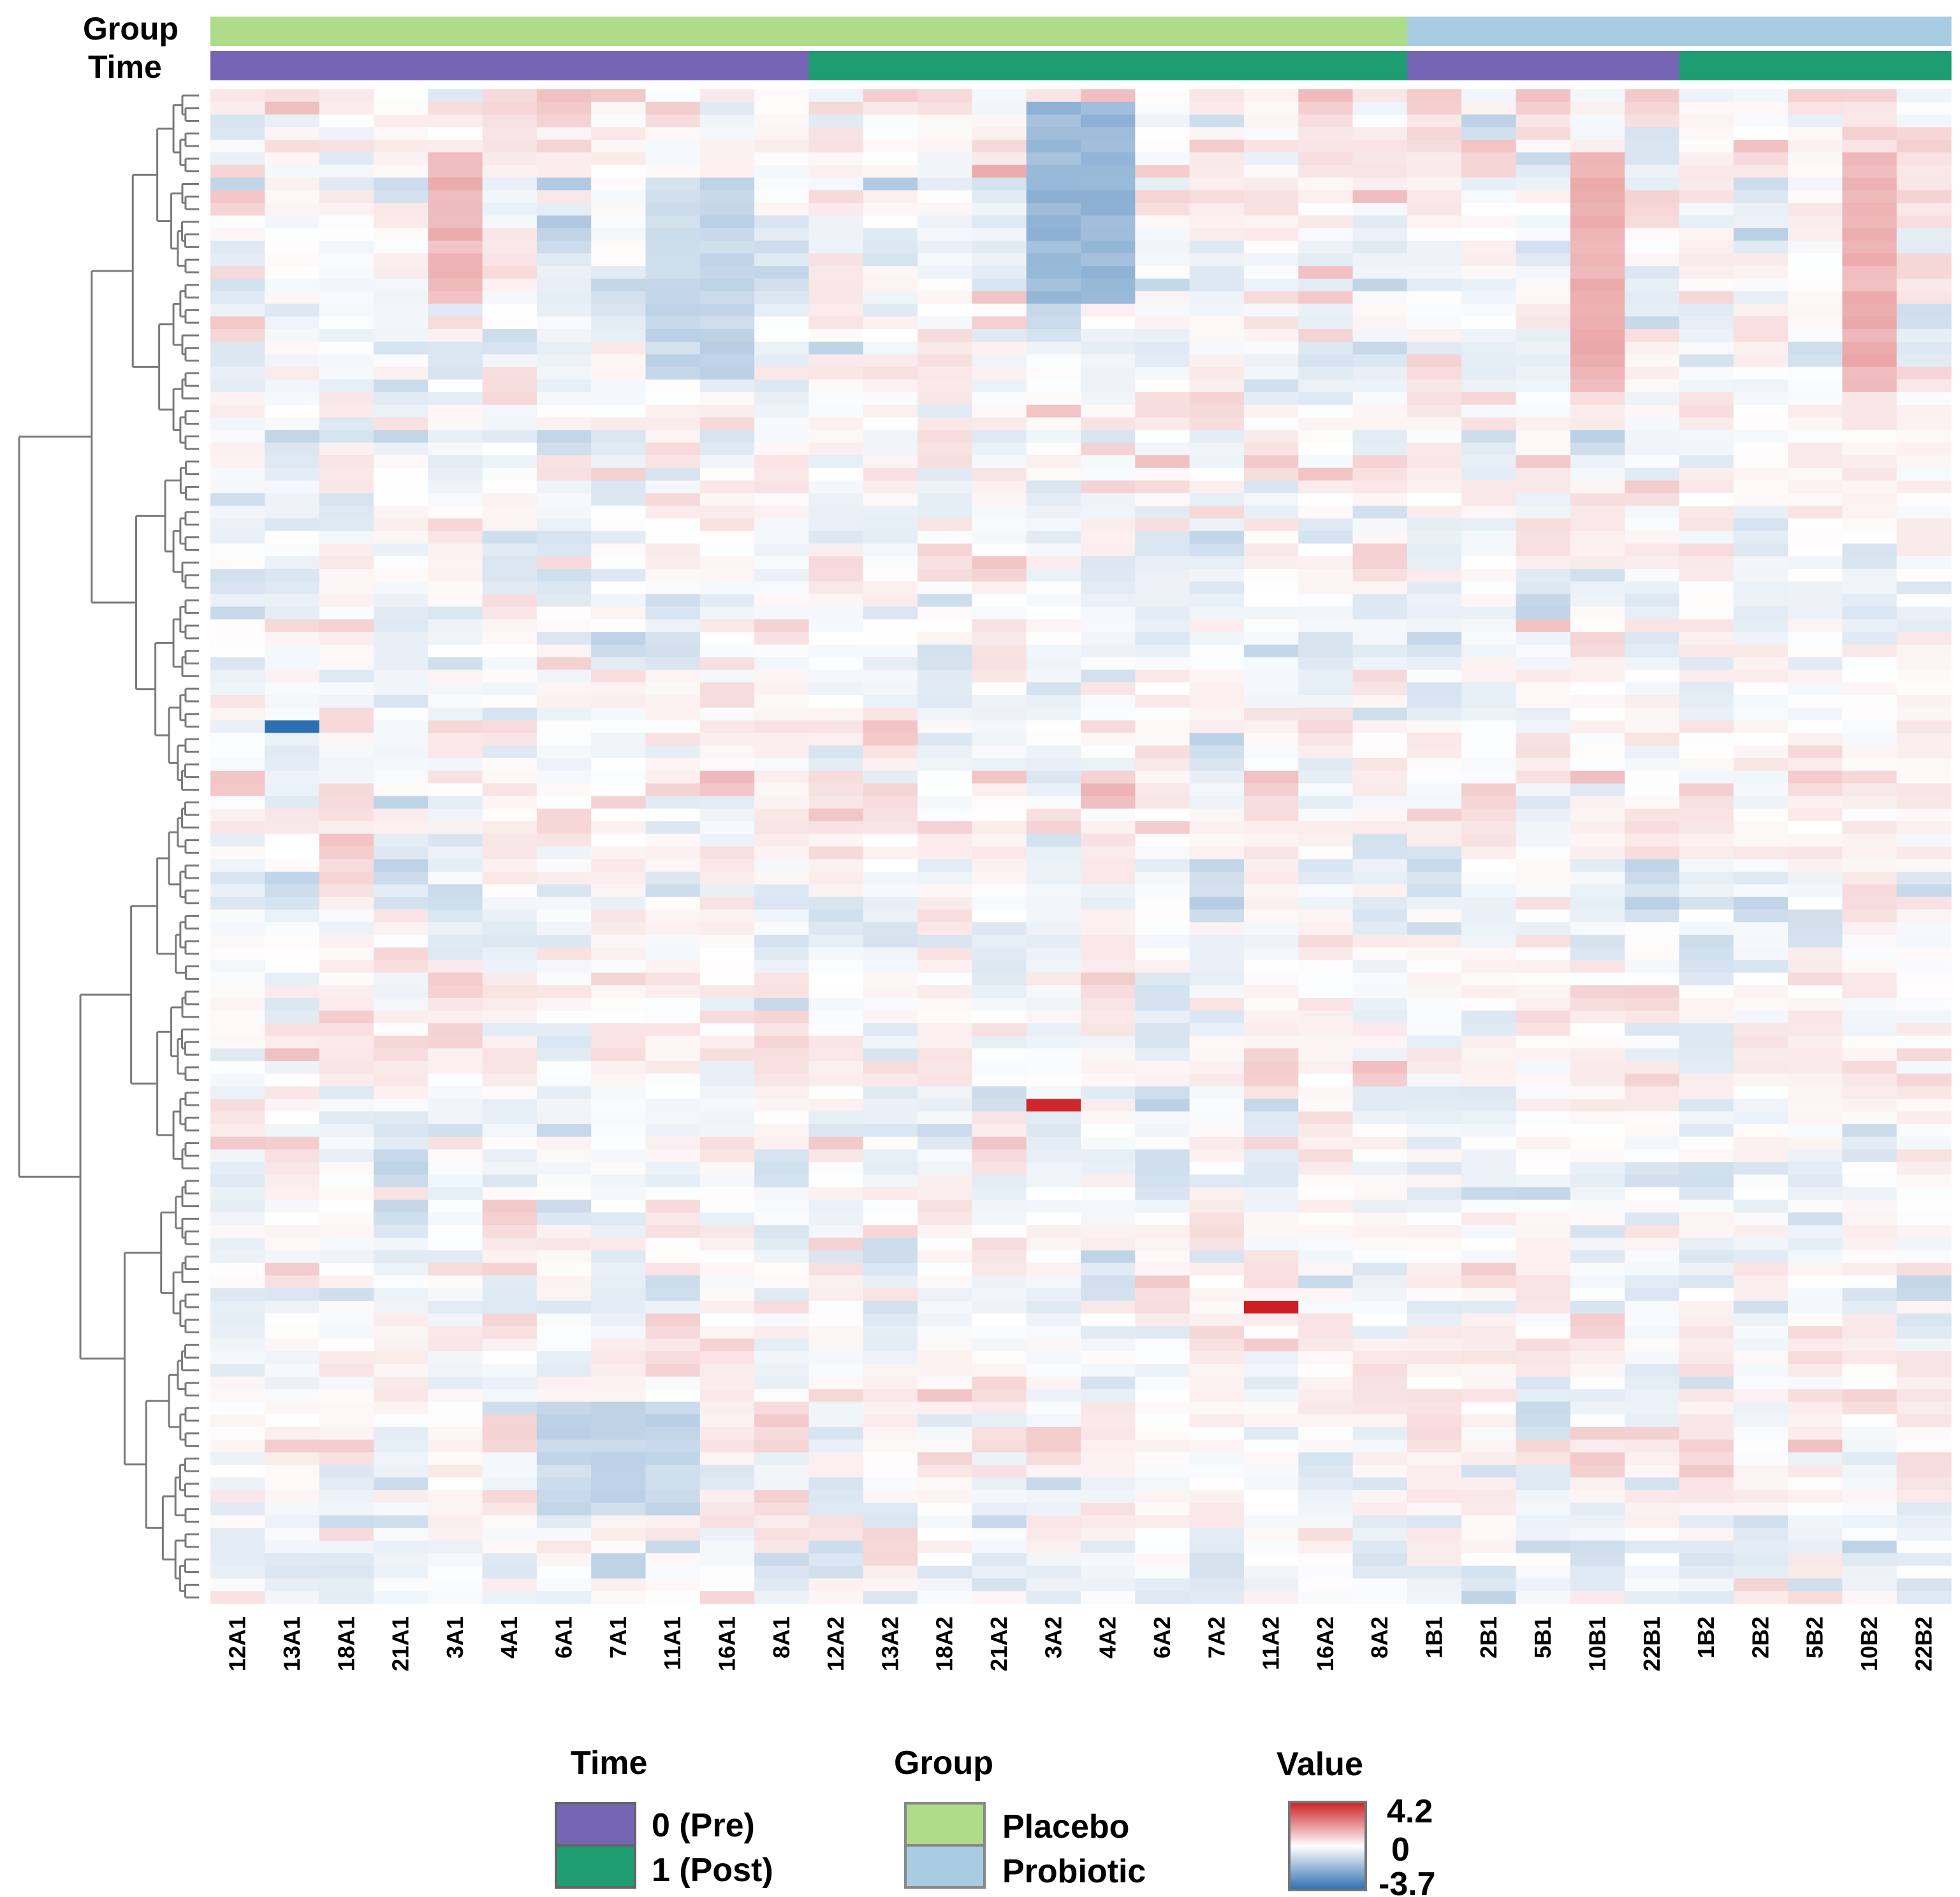  What do you see at coordinates (1326, 66) in the screenshot?
I see `time-cell-16A2` at bounding box center [1326, 66].